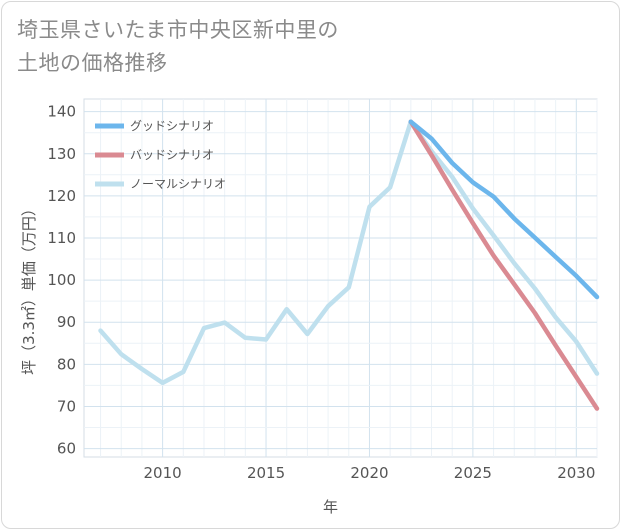 This screenshot has width=621, height=530. What do you see at coordinates (473, 473) in the screenshot?
I see `x-tick-label: 2025` at bounding box center [473, 473].